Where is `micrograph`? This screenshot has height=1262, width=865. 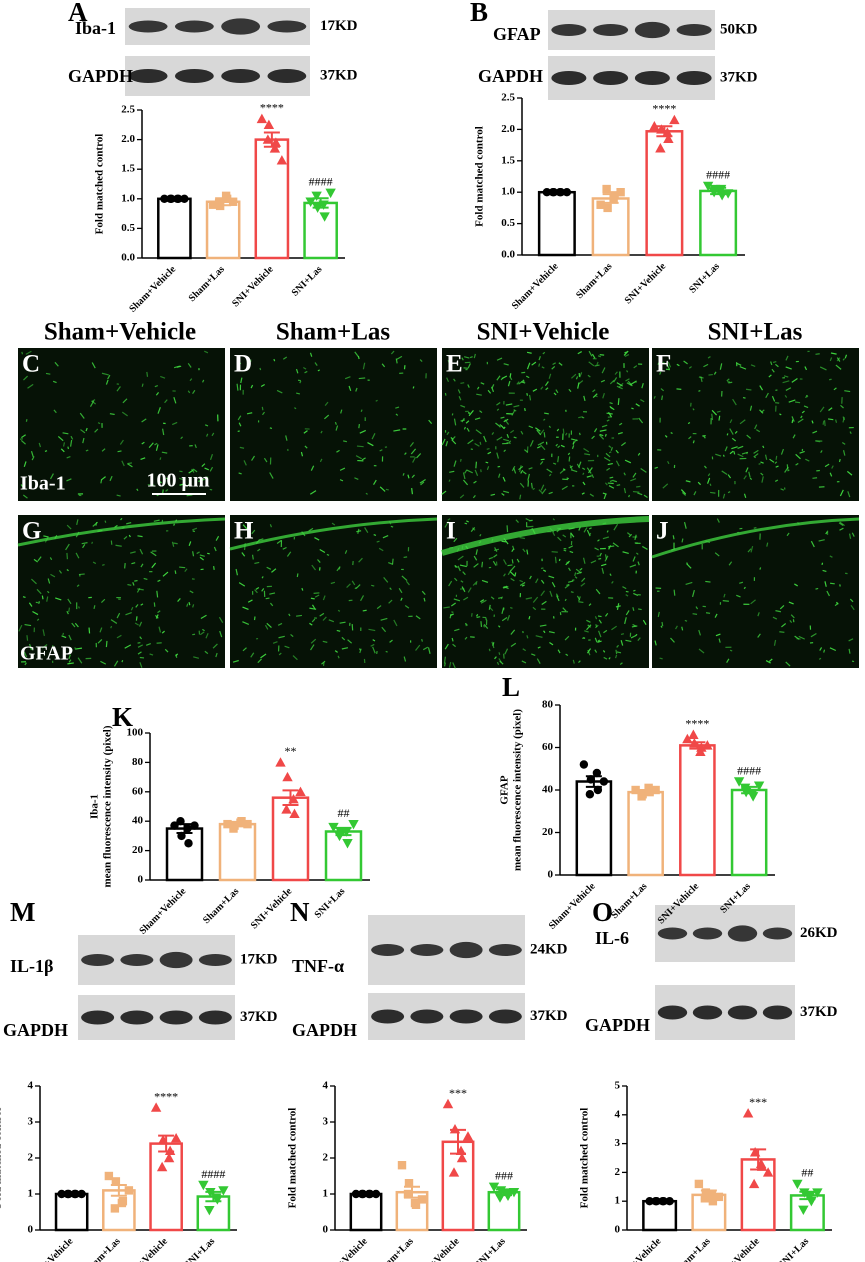 micrograph is located at coordinates (333, 424).